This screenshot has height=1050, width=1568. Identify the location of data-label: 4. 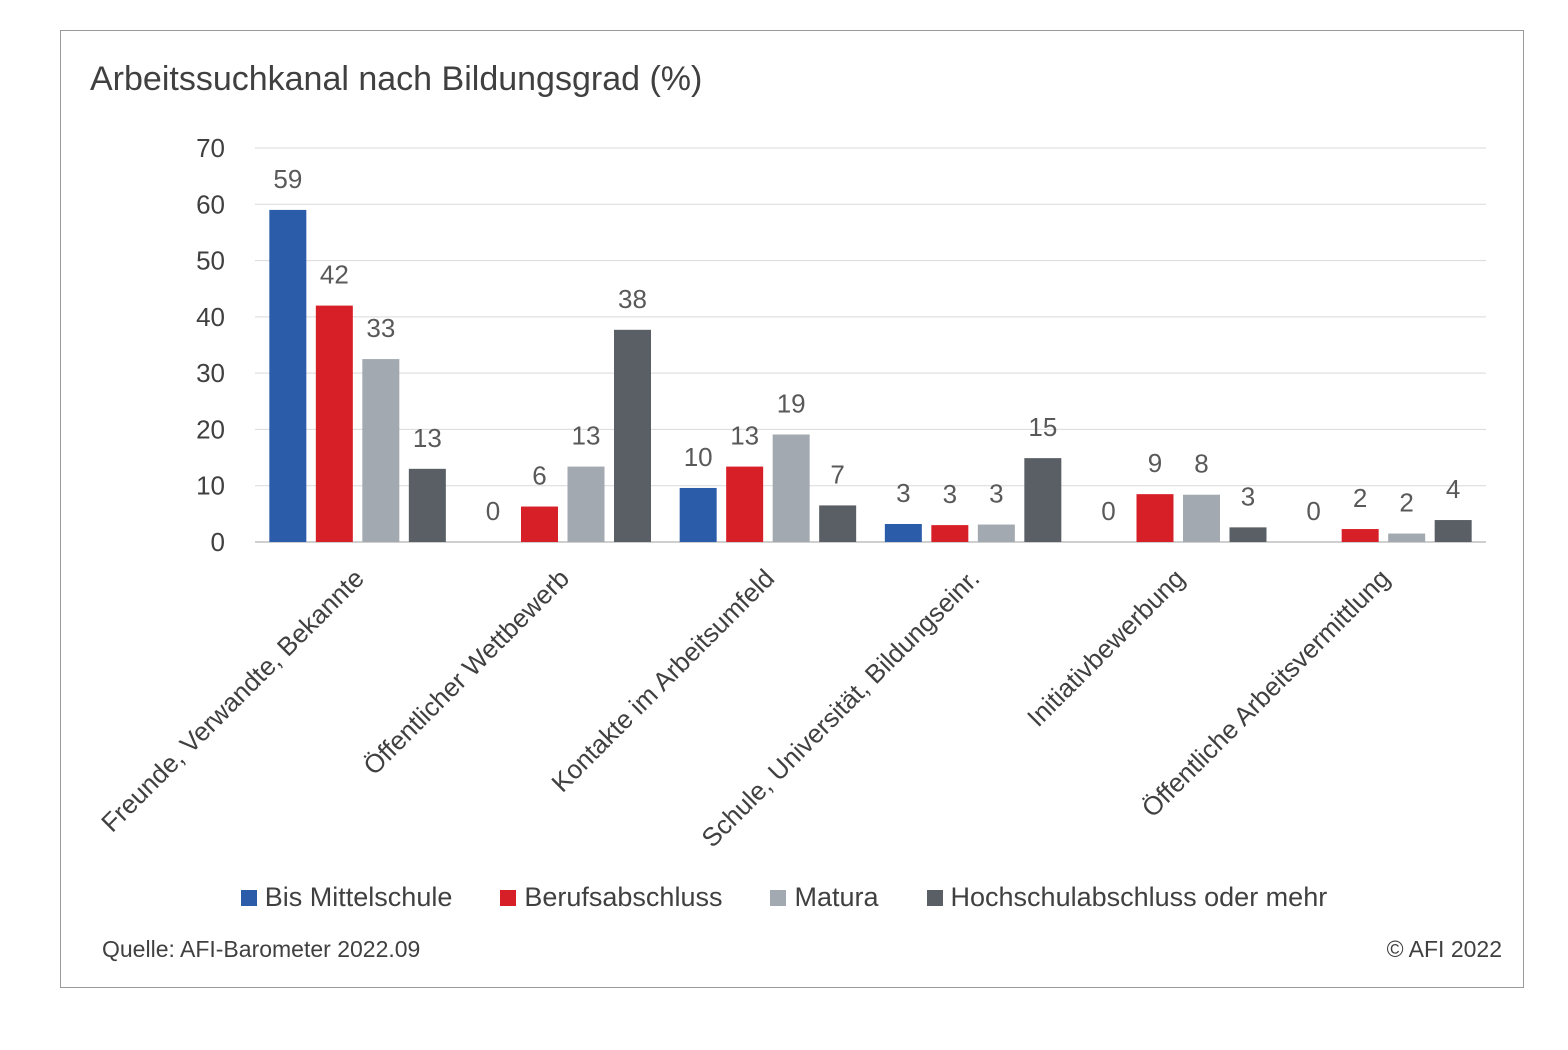
(1453, 489).